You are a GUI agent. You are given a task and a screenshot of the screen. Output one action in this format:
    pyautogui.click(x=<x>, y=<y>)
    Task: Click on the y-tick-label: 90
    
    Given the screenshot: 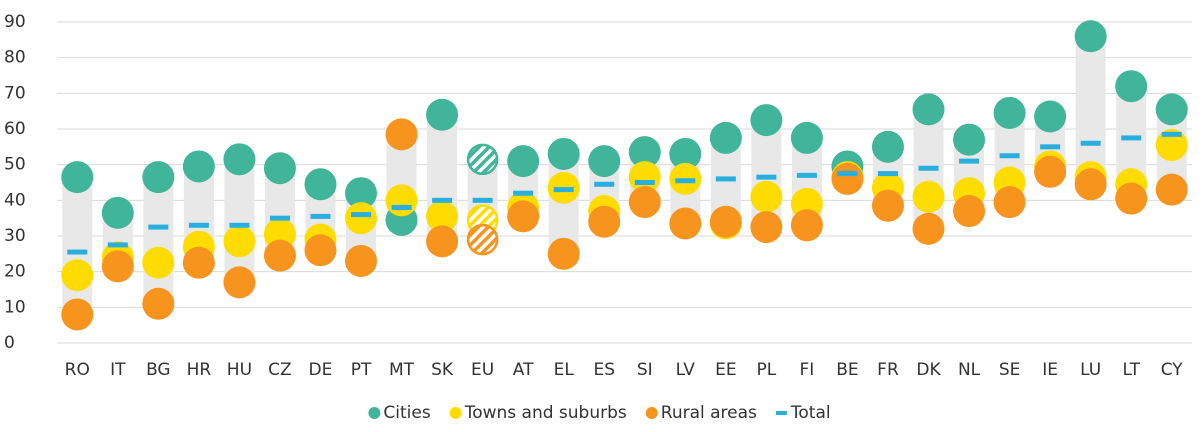 What is the action you would take?
    pyautogui.click(x=15, y=22)
    